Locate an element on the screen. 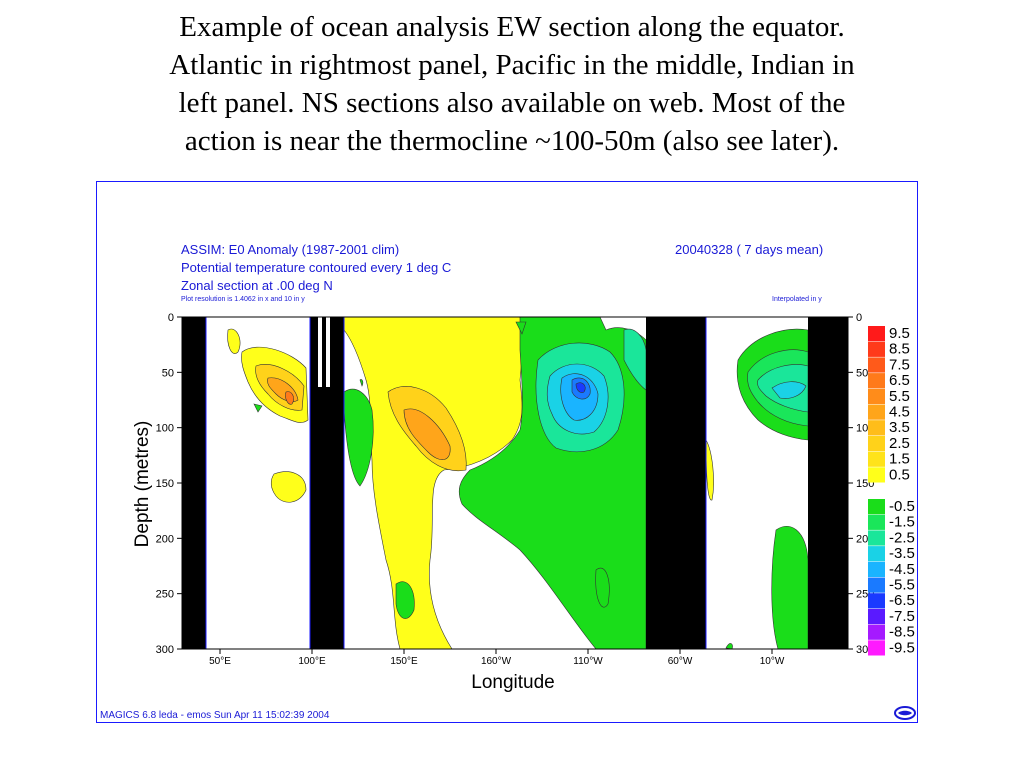  legend-label: 2.5 is located at coordinates (899, 443).